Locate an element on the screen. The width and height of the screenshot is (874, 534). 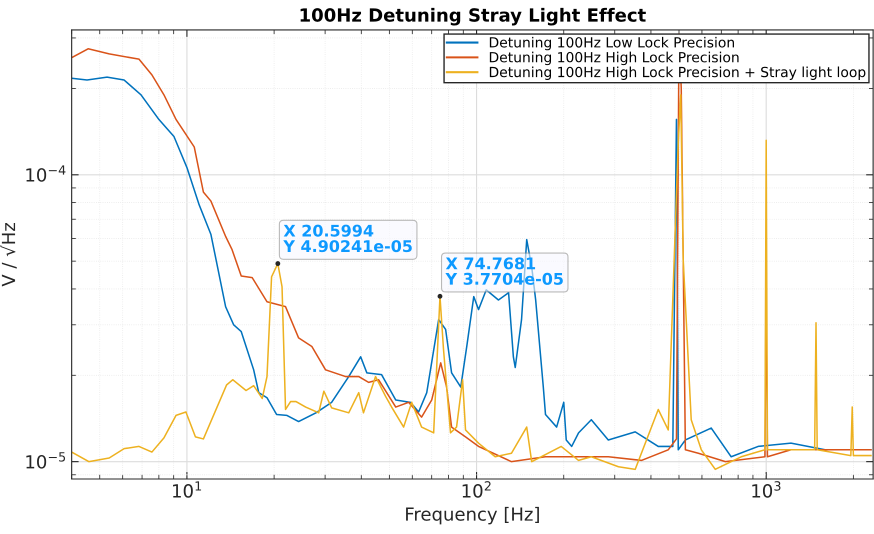
chart-title: 100Hz Detuning Stray Light Effect is located at coordinates (473, 17).